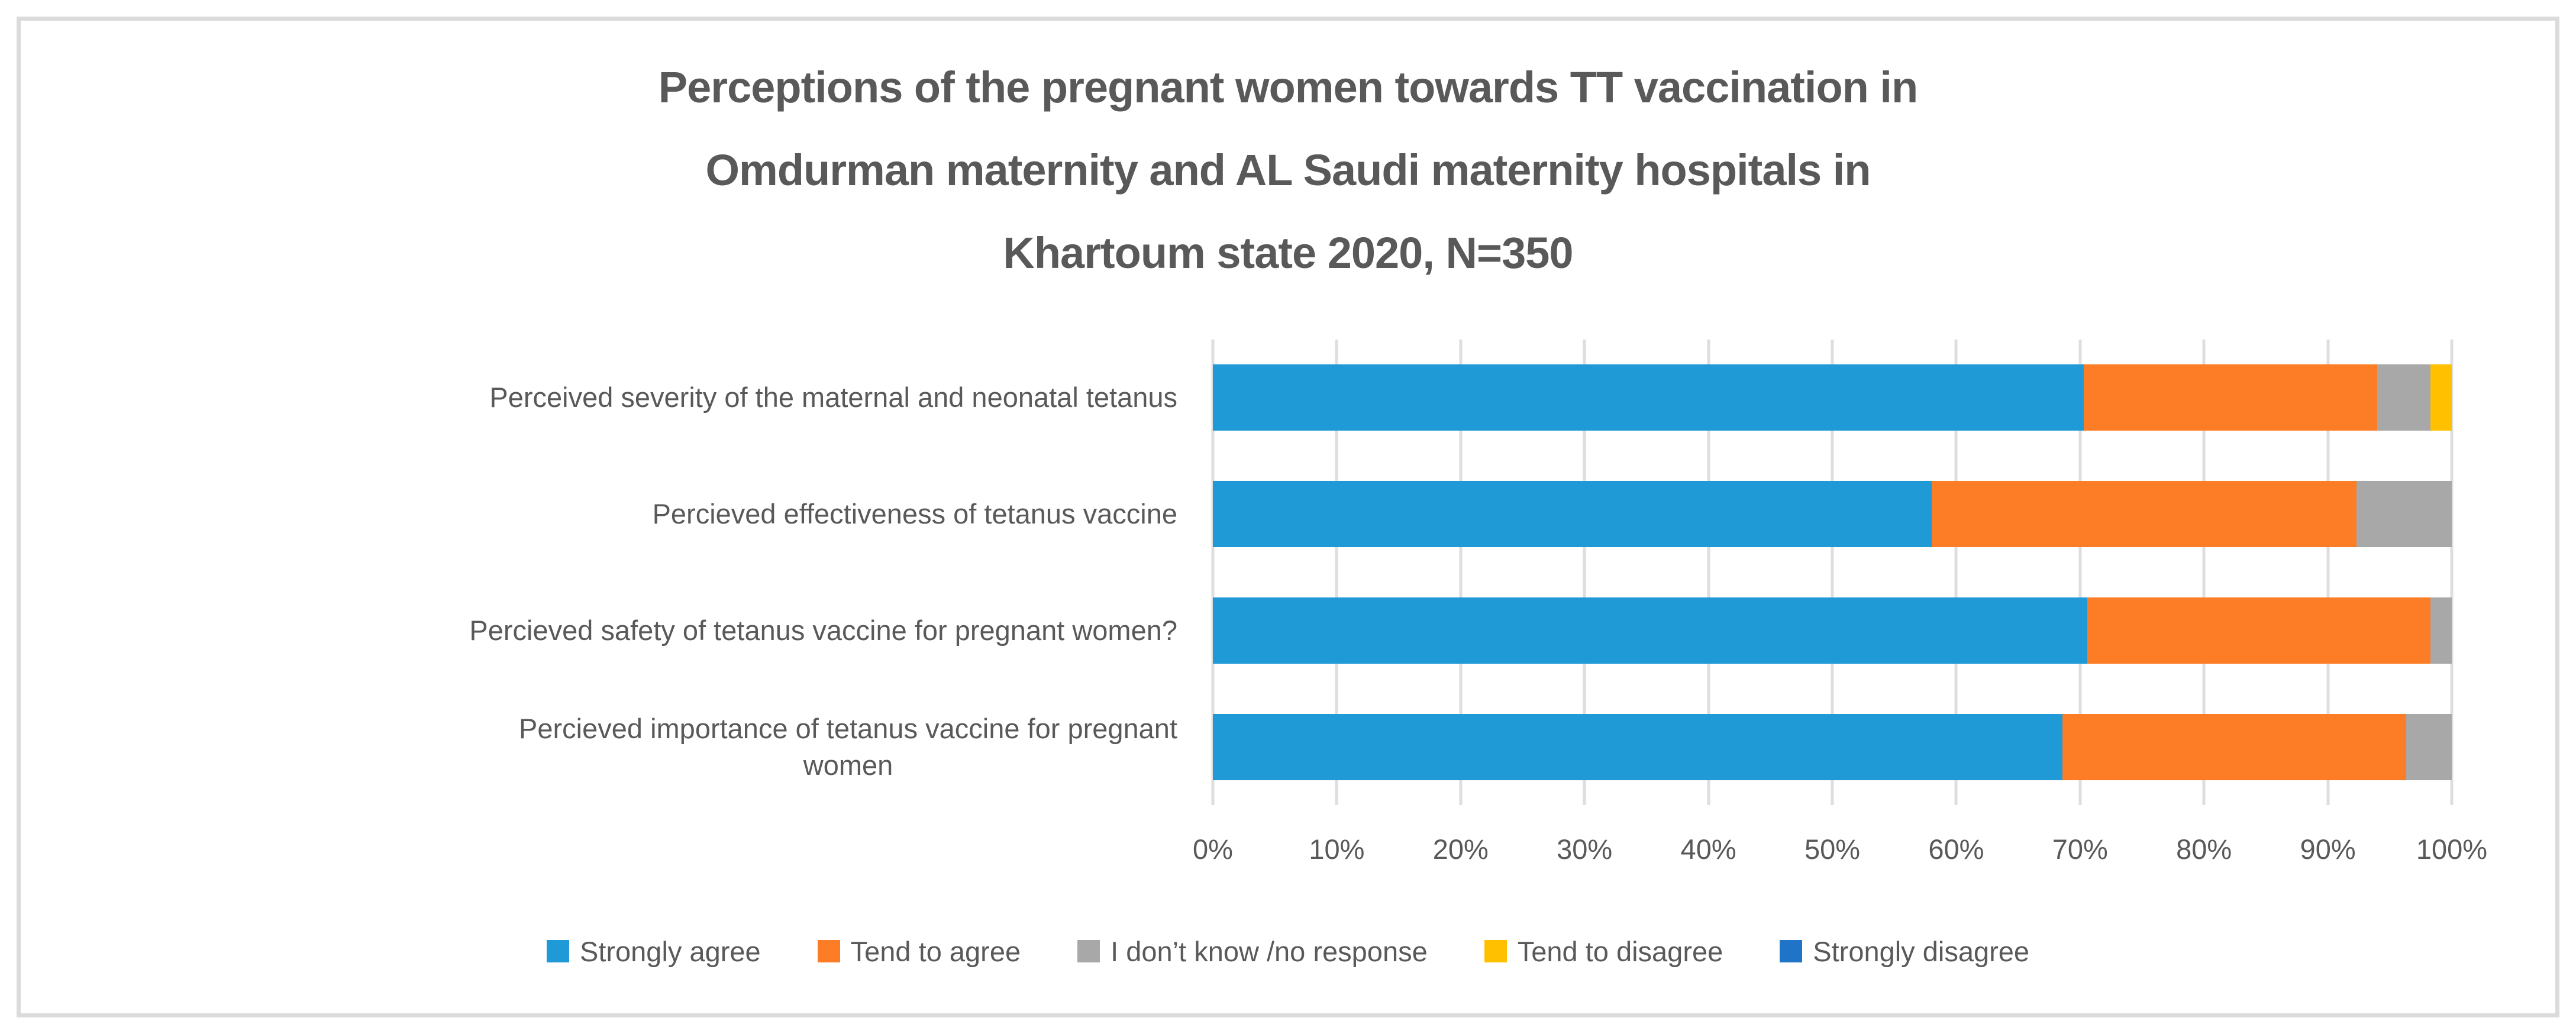 The width and height of the screenshot is (2576, 1034). What do you see at coordinates (1337, 849) in the screenshot?
I see `x-tick-label: 10%` at bounding box center [1337, 849].